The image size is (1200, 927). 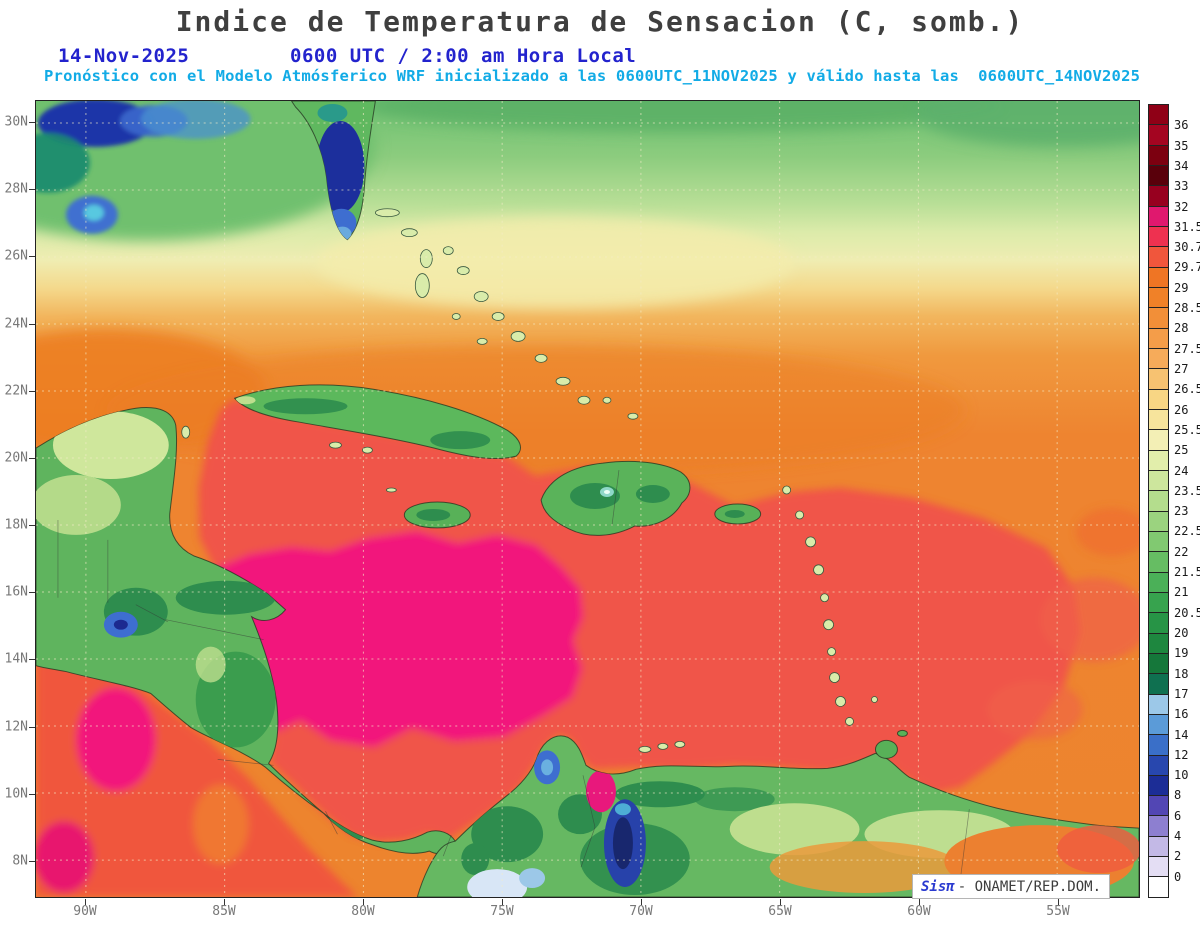 I want to click on colorbar-label: 22.5, so click(x=1187, y=531).